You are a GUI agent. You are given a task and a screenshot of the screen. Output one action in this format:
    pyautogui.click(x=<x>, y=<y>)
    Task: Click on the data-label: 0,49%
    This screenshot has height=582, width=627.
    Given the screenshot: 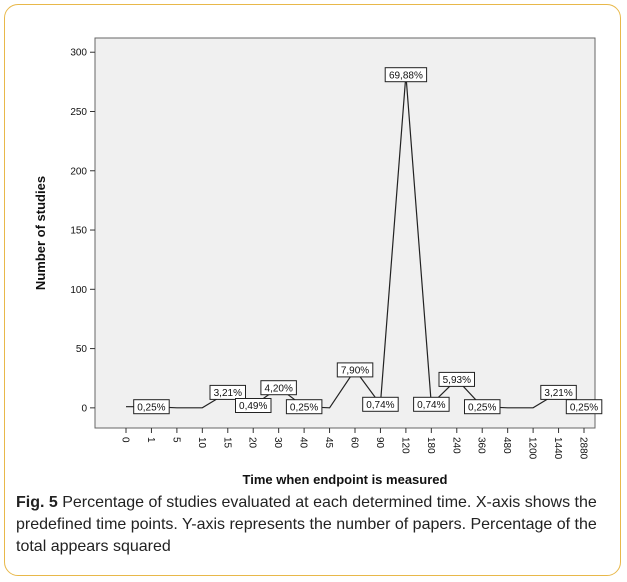 What is the action you would take?
    pyautogui.click(x=253, y=405)
    